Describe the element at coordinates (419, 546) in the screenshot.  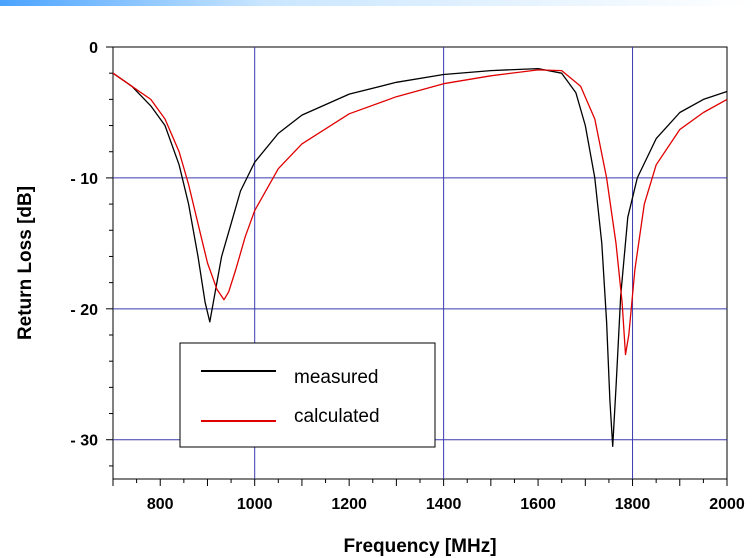
I see `x-axis-title: Frequency [MHz]` at that location.